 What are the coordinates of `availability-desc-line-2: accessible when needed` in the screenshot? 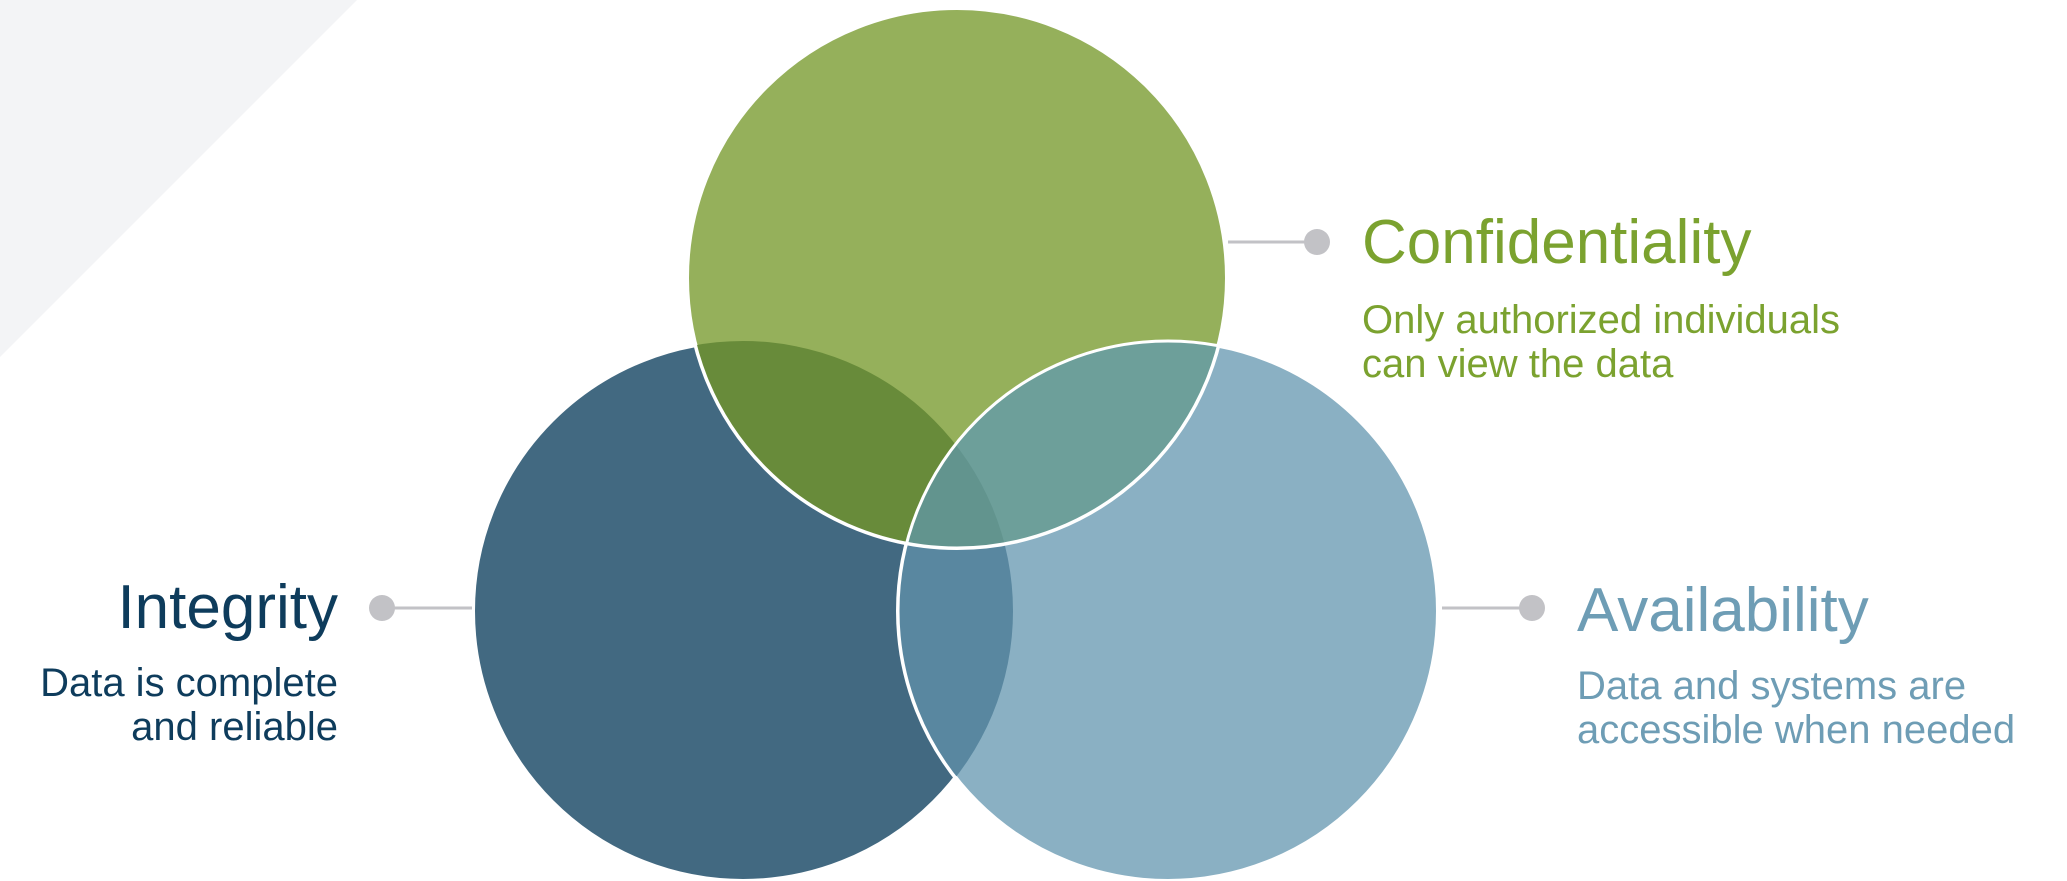 It's located at (1796, 730).